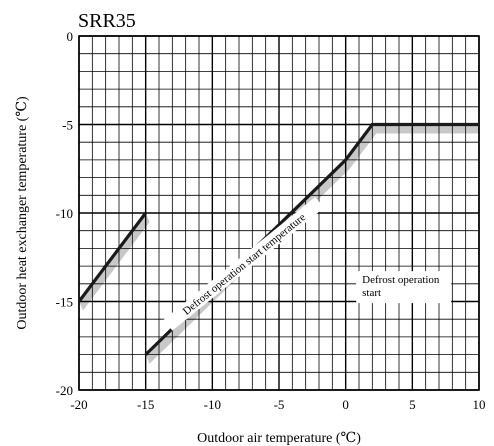  I want to click on x-tick-label: -15, so click(145, 404).